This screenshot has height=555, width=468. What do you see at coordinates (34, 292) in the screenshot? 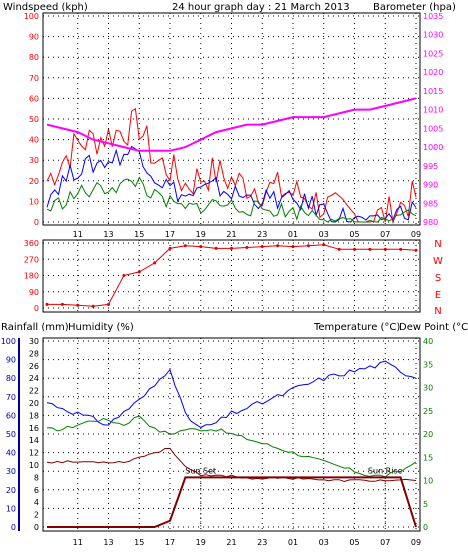
I see `direction-ytick-label-1: 90` at bounding box center [34, 292].